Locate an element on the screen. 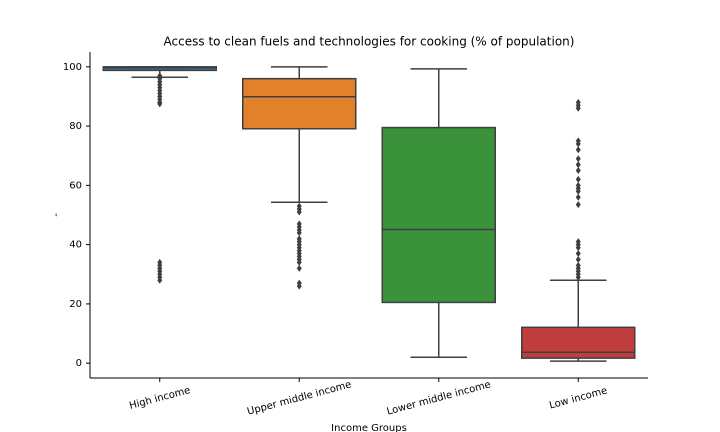 This screenshot has width=720, height=432. x-tick-label: High income is located at coordinates (160, 398).